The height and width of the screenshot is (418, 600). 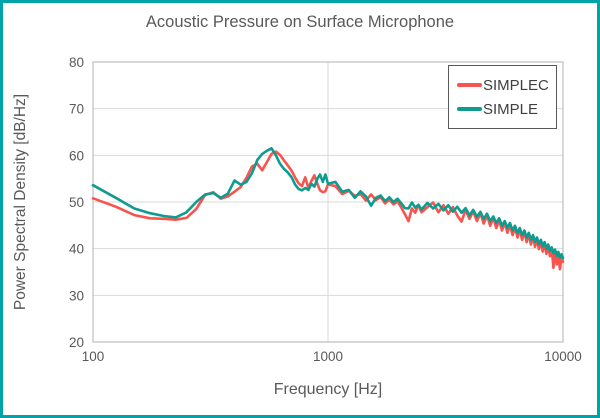 What do you see at coordinates (76, 295) in the screenshot?
I see `y-tick-label: 30` at bounding box center [76, 295].